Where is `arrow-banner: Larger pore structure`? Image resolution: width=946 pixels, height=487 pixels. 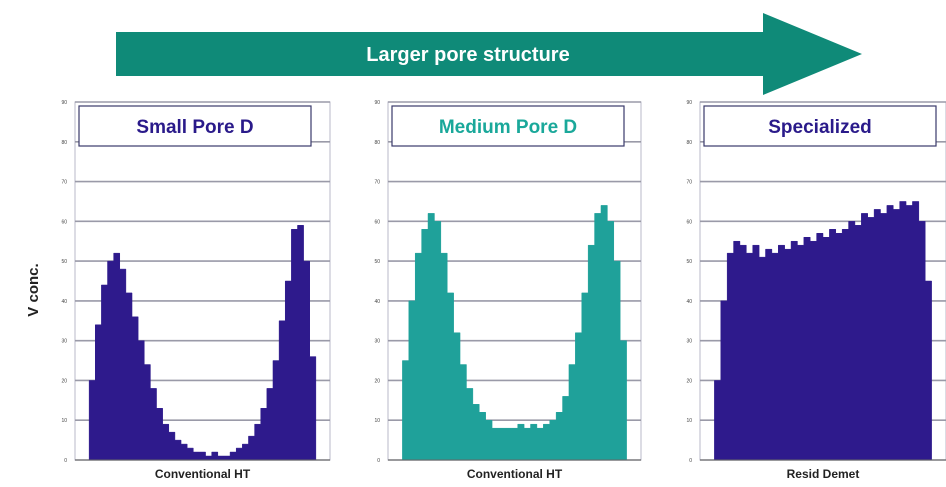 arrow-banner: Larger pore structure is located at coordinates (489, 54).